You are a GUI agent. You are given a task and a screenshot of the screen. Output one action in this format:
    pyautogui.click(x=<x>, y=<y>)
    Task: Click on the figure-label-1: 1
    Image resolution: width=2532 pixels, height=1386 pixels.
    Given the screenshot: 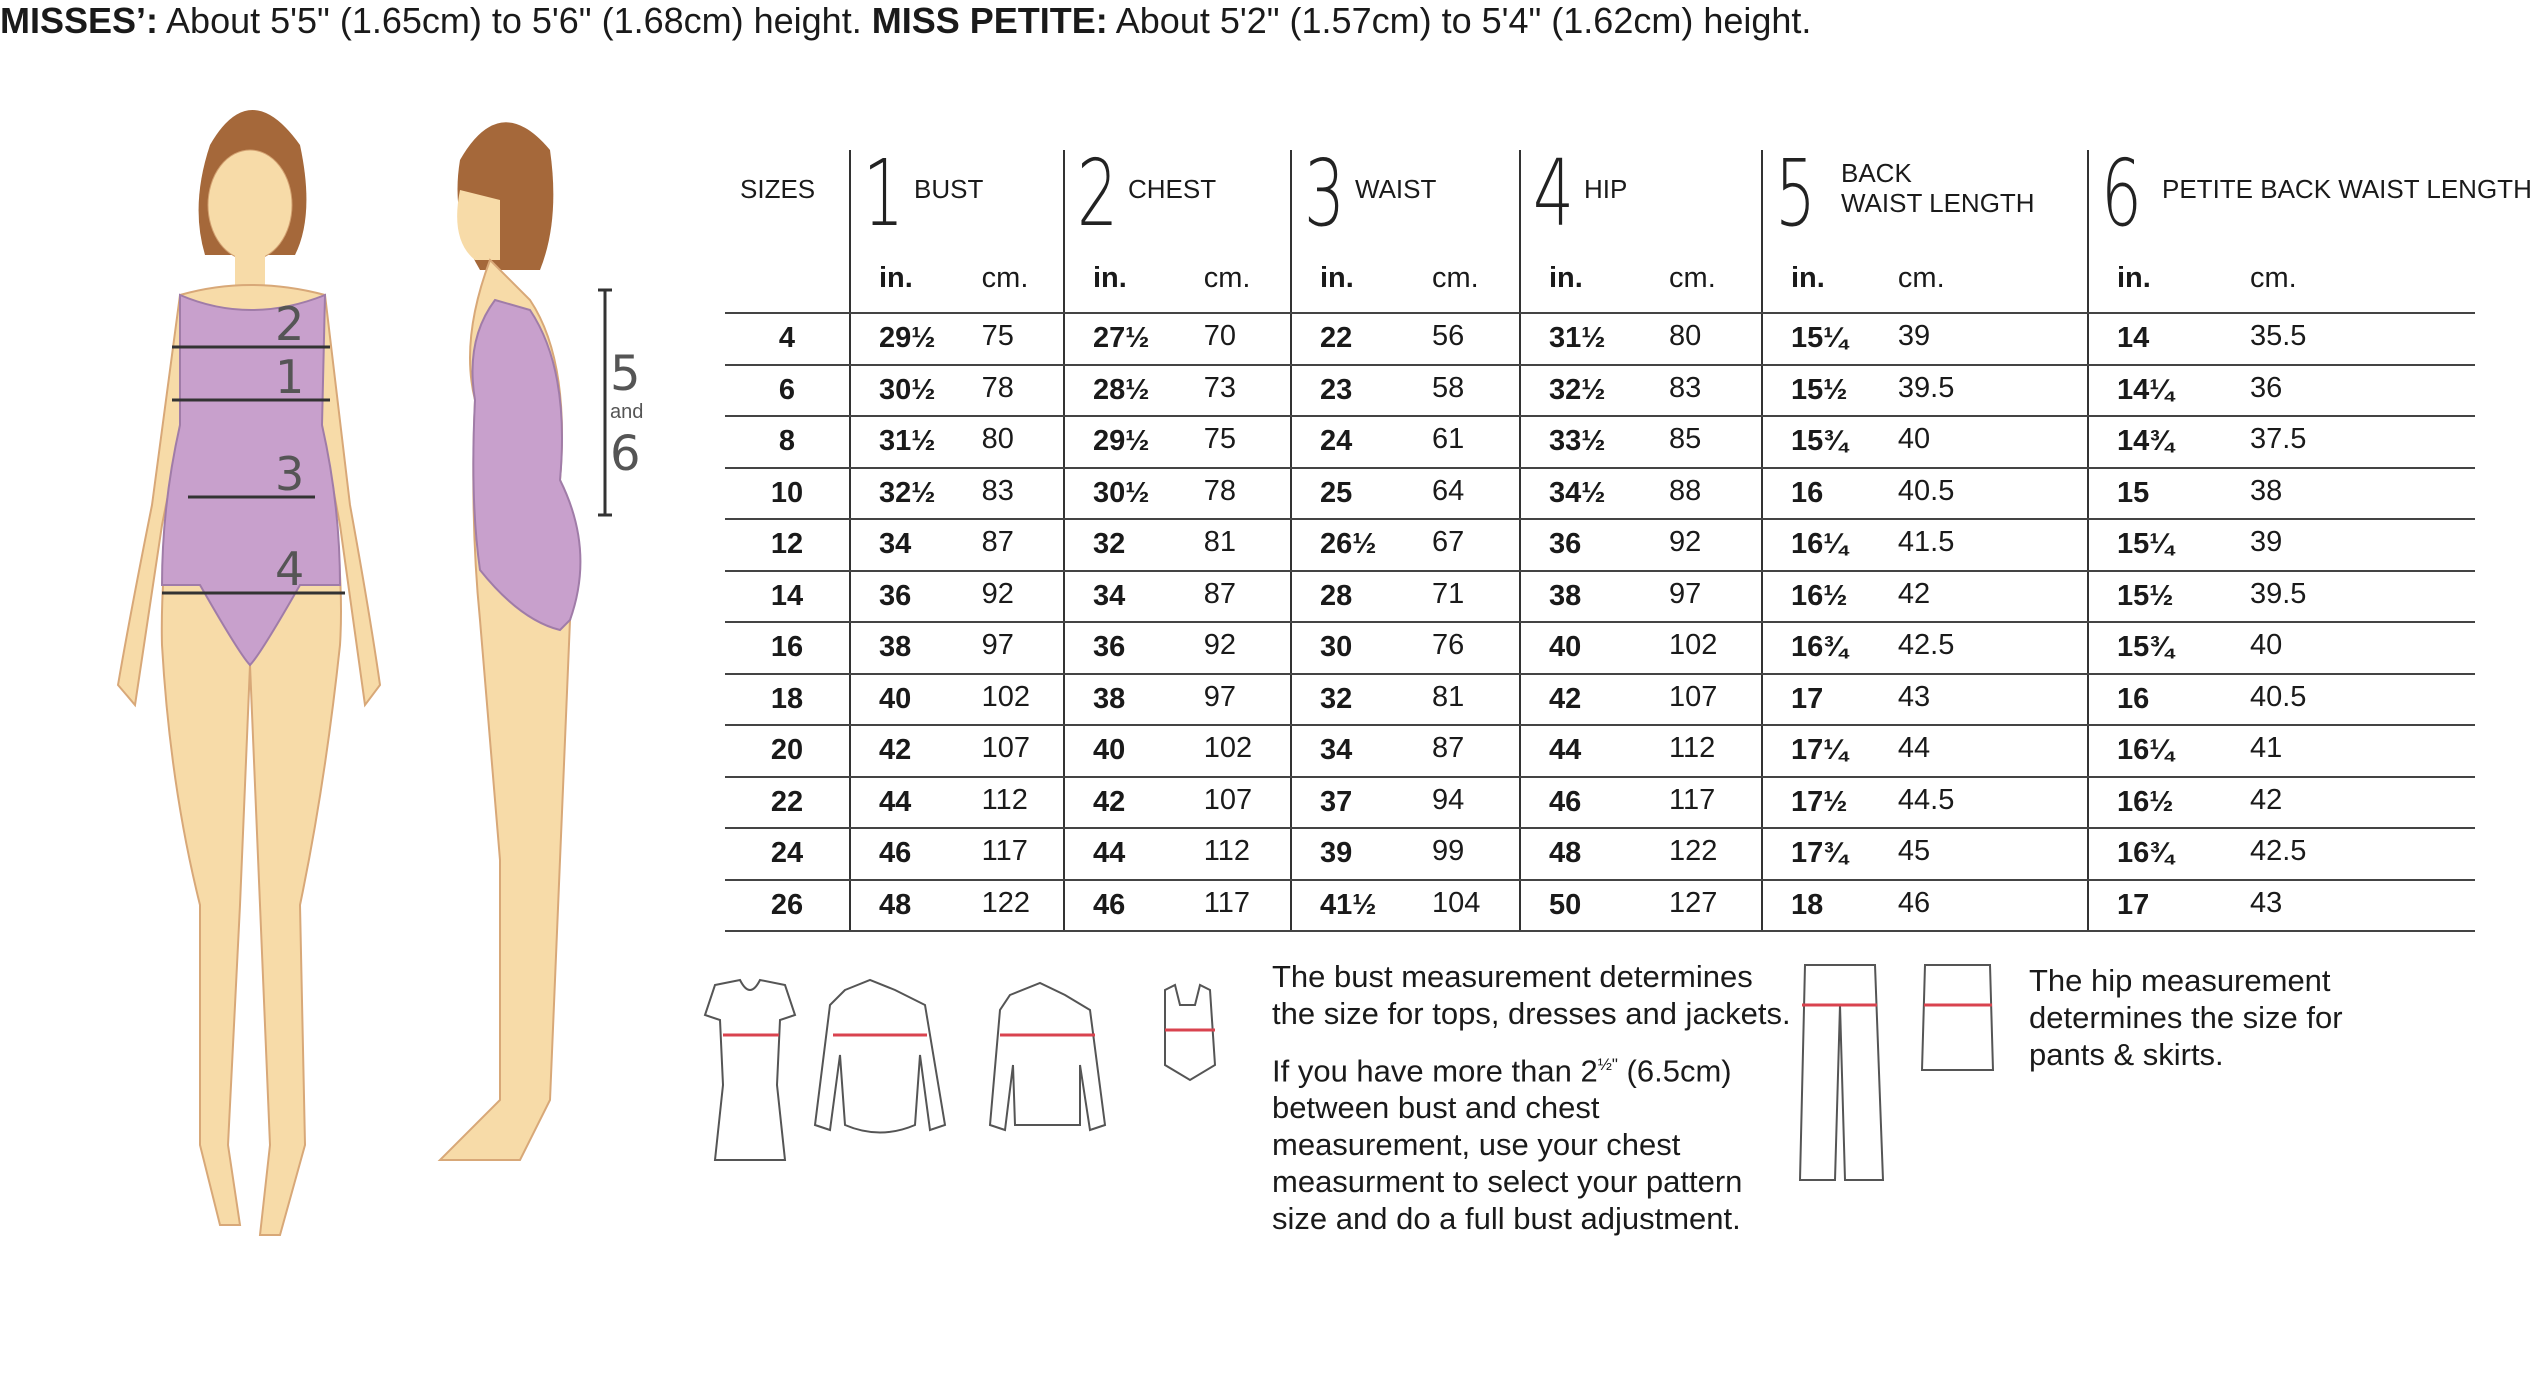 What is the action you would take?
    pyautogui.click(x=289, y=377)
    